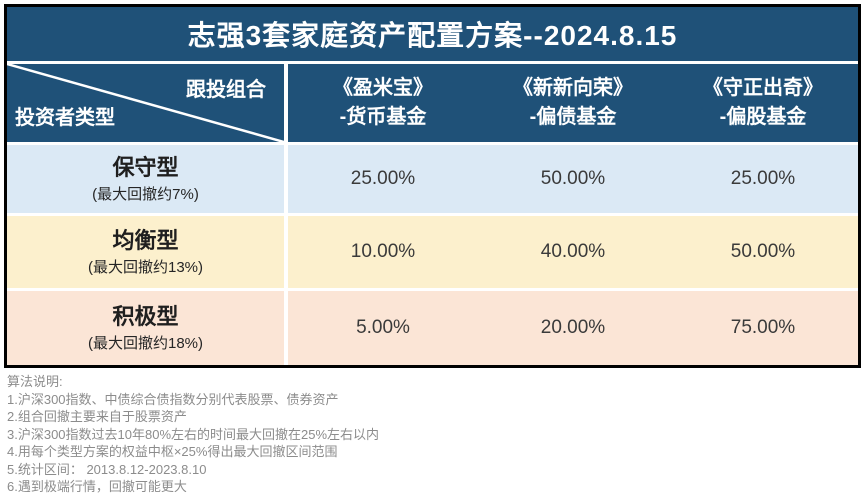 This screenshot has height=497, width=865. Describe the element at coordinates (573, 252) in the screenshot. I see `allocation-value: 40.00%` at that location.